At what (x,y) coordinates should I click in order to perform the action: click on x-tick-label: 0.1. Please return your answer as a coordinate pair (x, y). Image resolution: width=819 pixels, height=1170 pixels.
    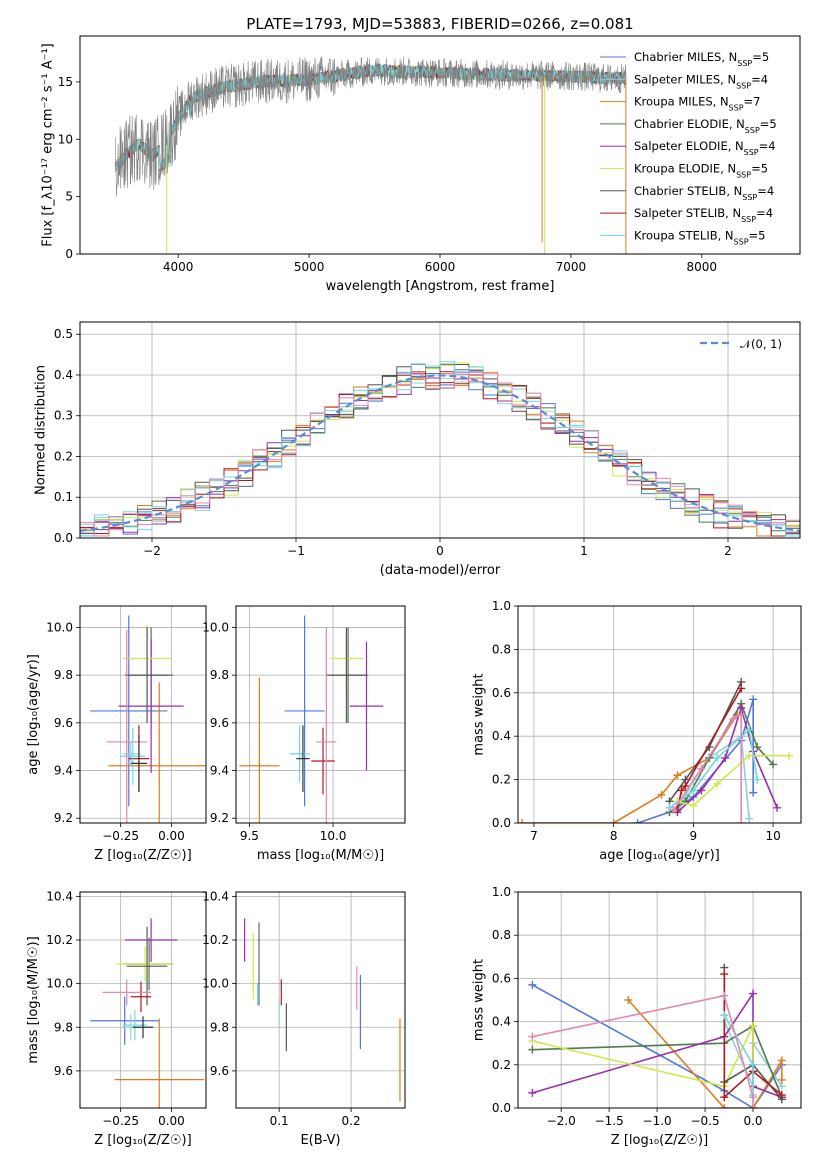
    Looking at the image, I should click on (279, 1121).